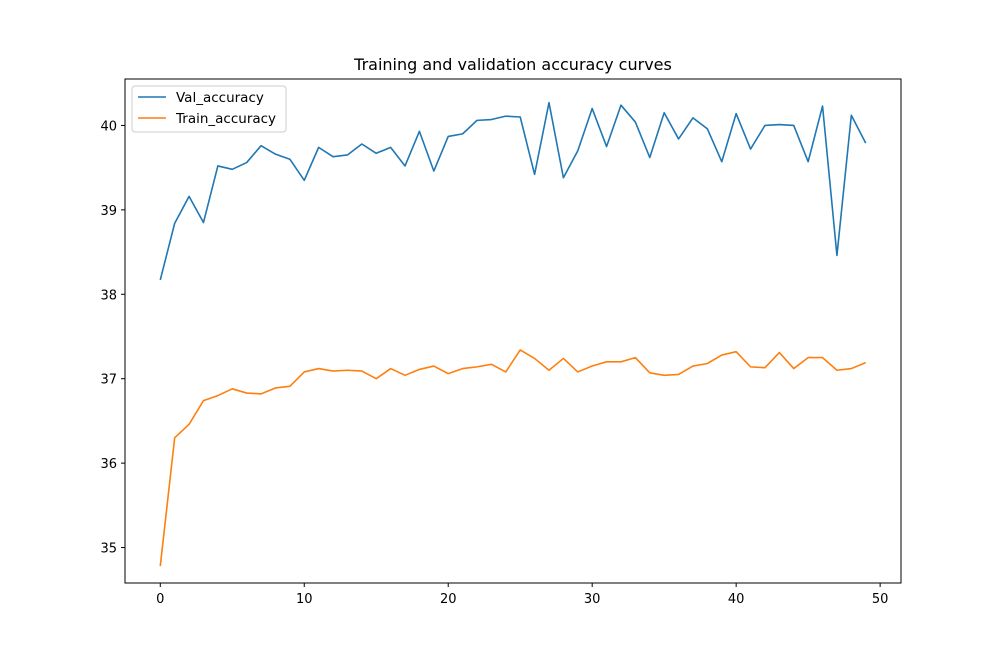  What do you see at coordinates (108, 211) in the screenshot?
I see `y-tick-label: 39` at bounding box center [108, 211].